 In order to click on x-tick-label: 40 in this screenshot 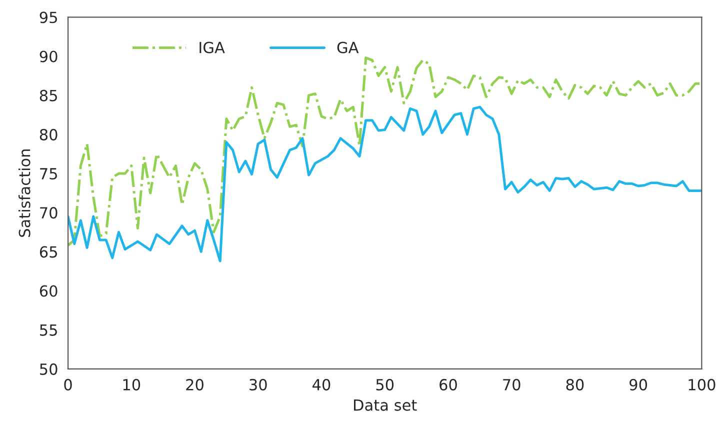, I will do `click(321, 384)`.